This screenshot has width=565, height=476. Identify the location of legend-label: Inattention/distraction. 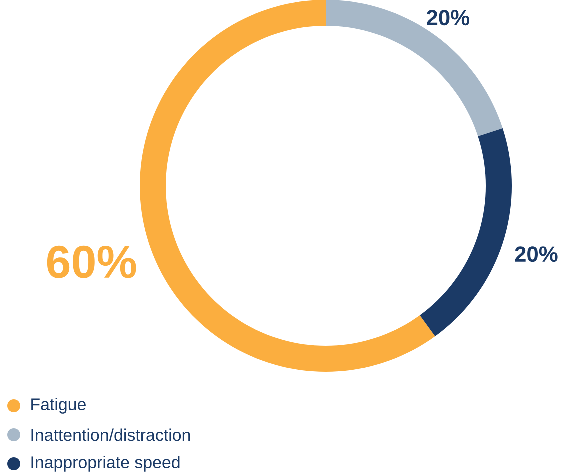
(111, 435).